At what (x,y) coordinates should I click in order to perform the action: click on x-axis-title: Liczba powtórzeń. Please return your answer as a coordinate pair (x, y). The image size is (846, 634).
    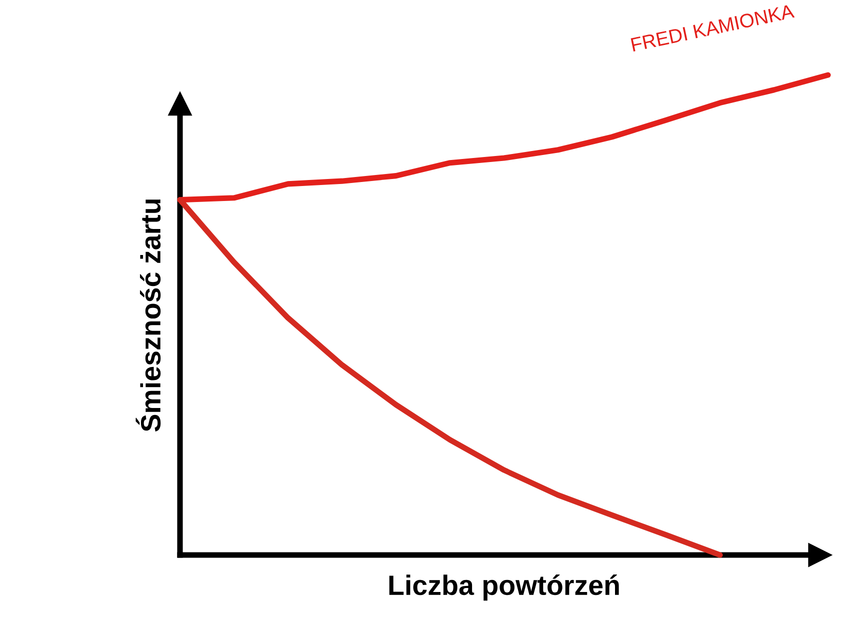
    Looking at the image, I should click on (504, 587).